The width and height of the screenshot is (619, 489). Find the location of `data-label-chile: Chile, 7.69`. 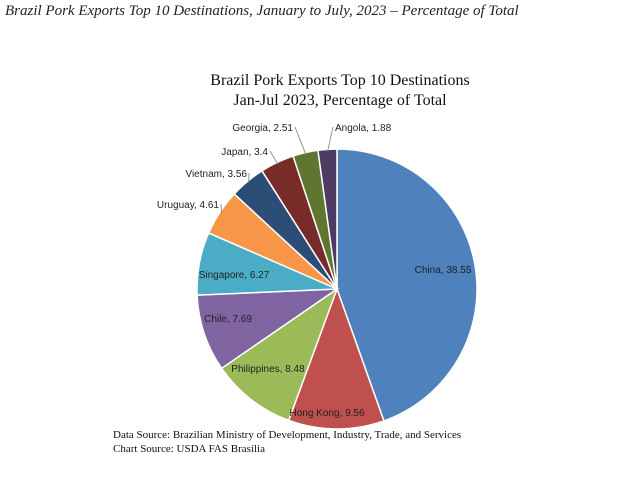

data-label-chile: Chile, 7.69 is located at coordinates (228, 319).